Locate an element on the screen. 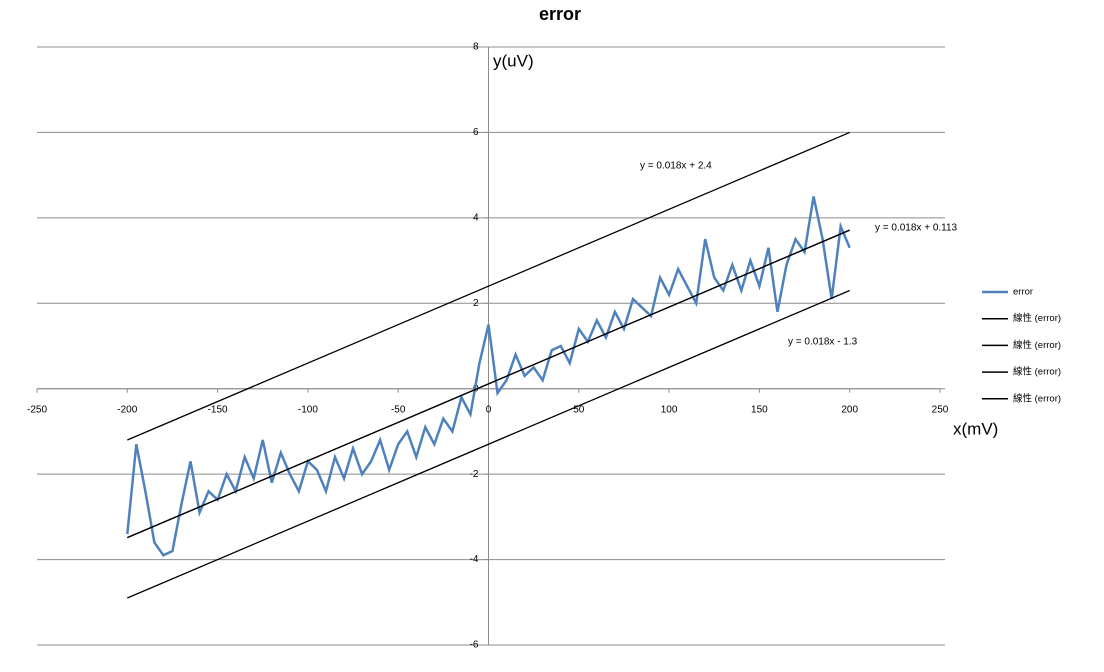 Image resolution: width=1104 pixels, height=672 pixels. x-tick-label: 0 is located at coordinates (489, 409).